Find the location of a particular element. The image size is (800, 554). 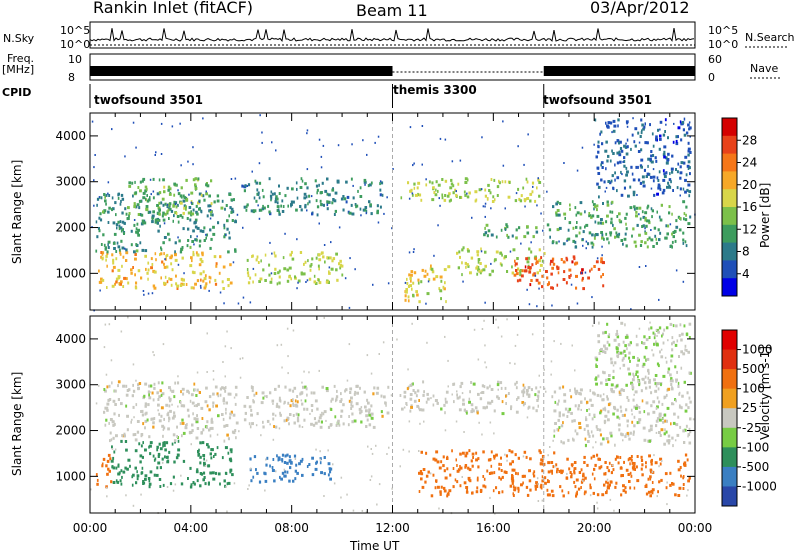

velocity-ytick-label-3: 4000 is located at coordinates (70, 339).